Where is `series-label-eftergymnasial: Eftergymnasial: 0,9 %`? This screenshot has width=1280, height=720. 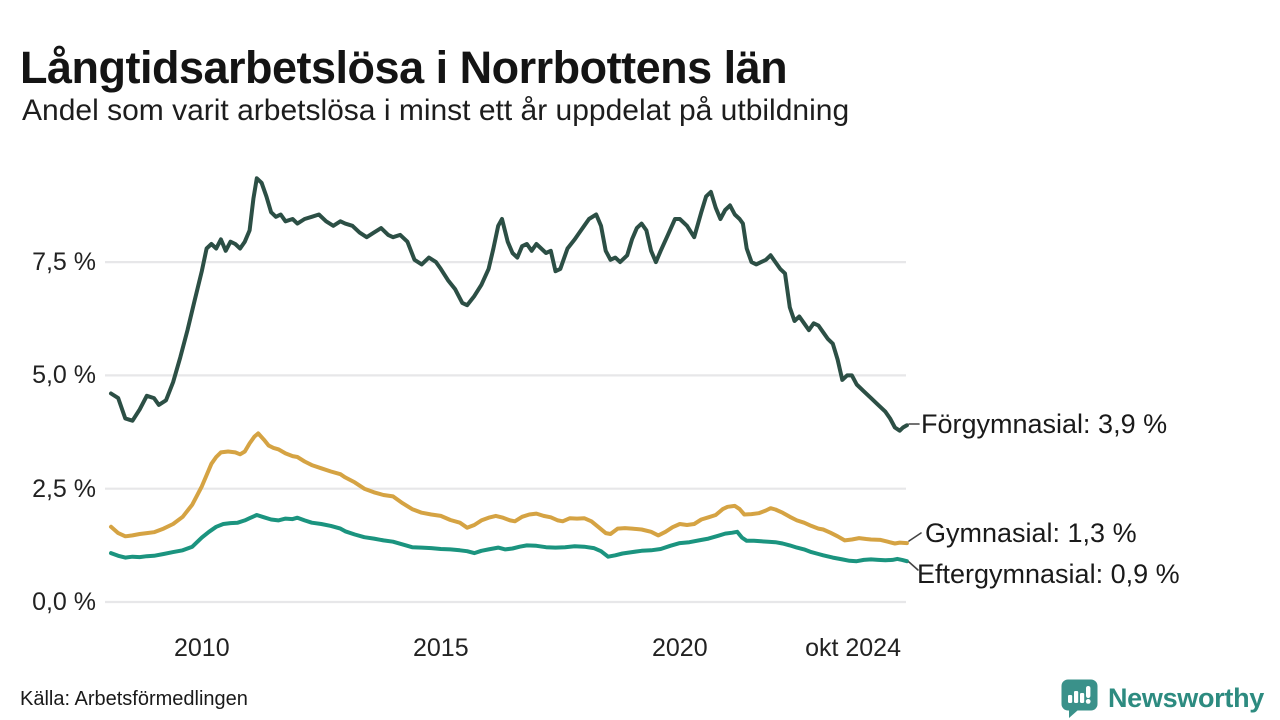 series-label-eftergymnasial: Eftergymnasial: 0,9 % is located at coordinates (1048, 574).